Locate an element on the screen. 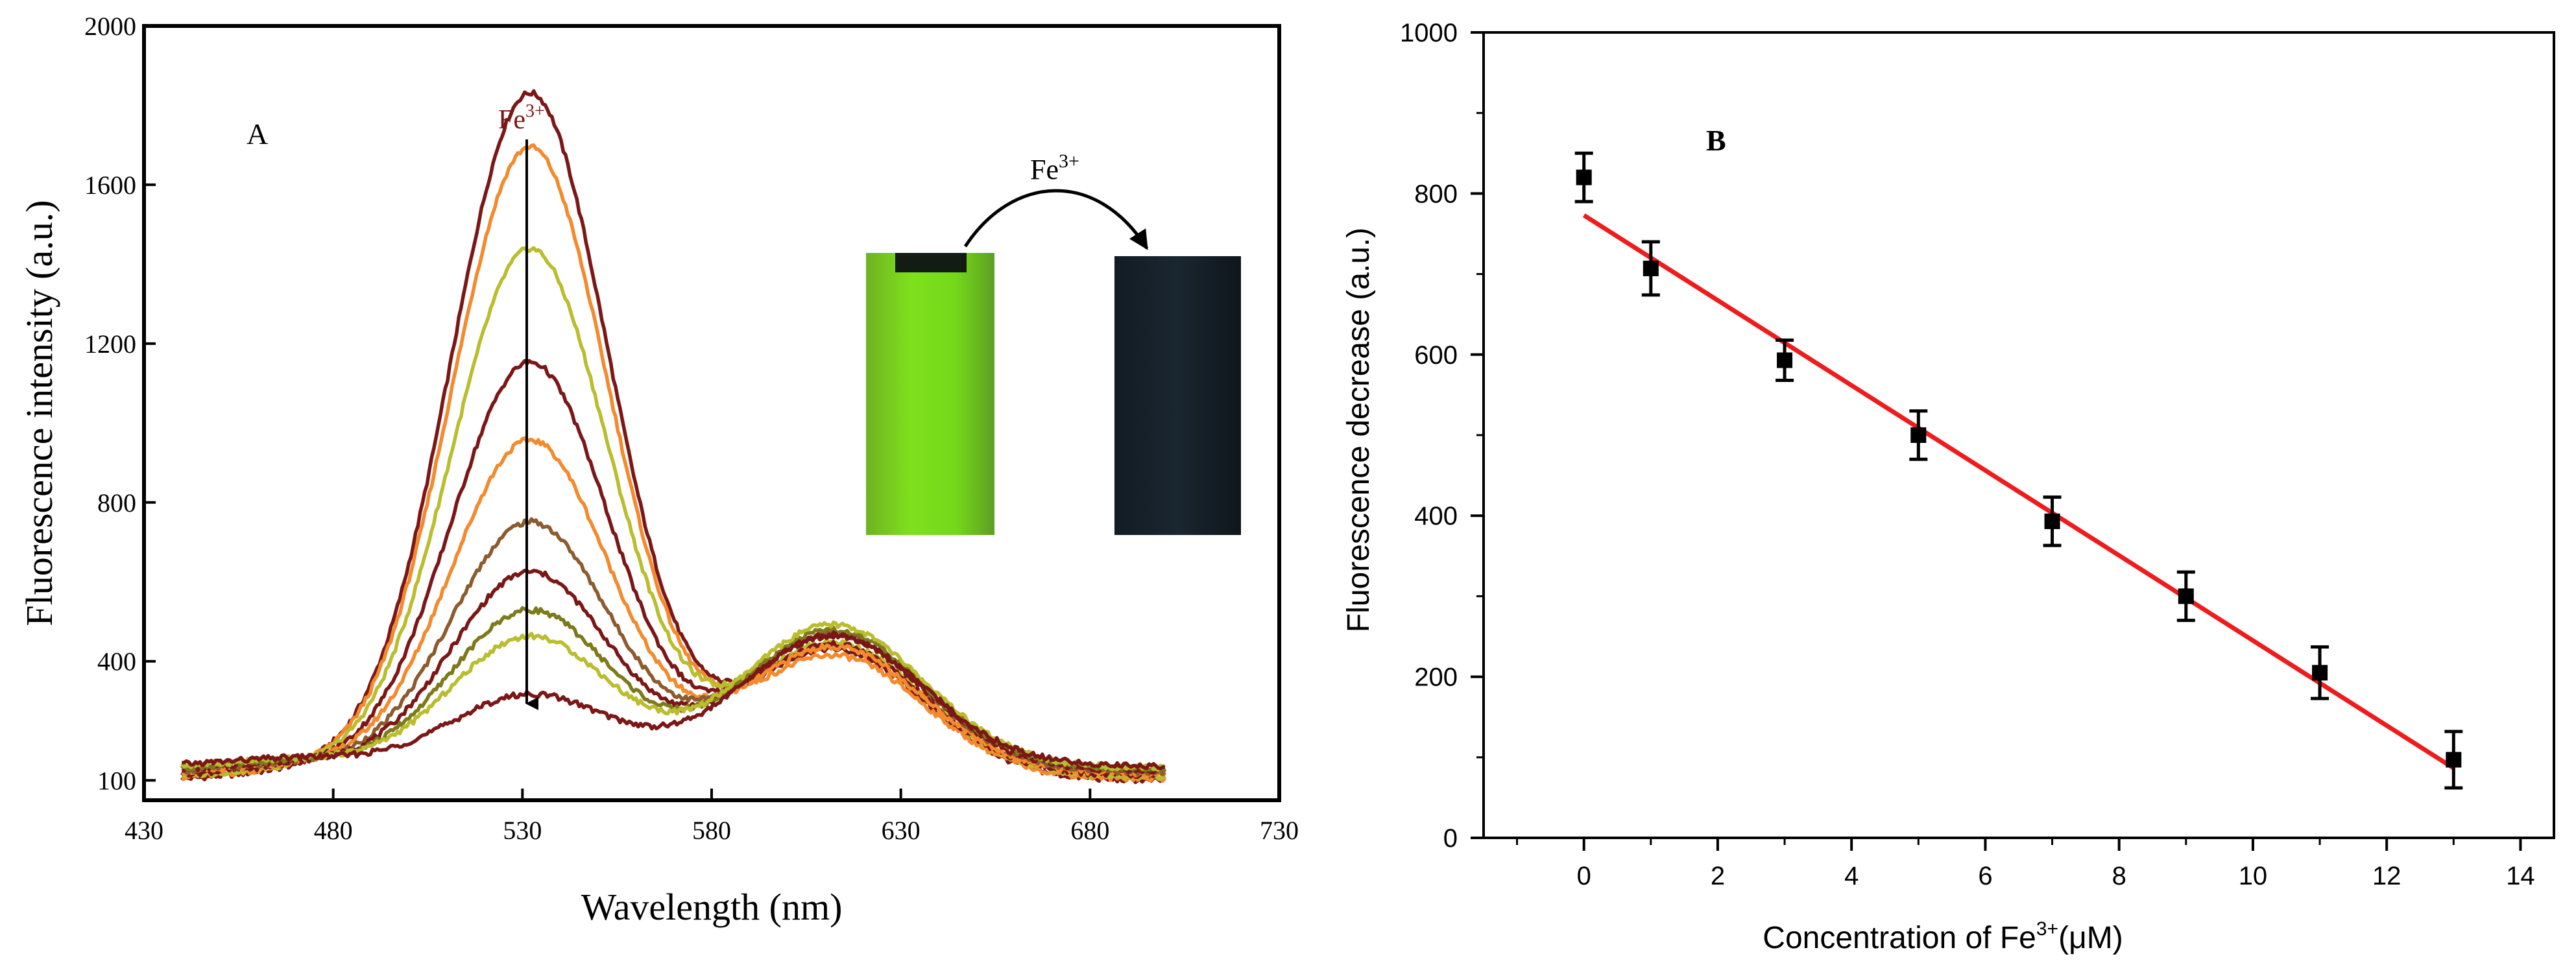 Image resolution: width=2576 pixels, height=963 pixels. x-tick-label-b: 0 is located at coordinates (1584, 876).